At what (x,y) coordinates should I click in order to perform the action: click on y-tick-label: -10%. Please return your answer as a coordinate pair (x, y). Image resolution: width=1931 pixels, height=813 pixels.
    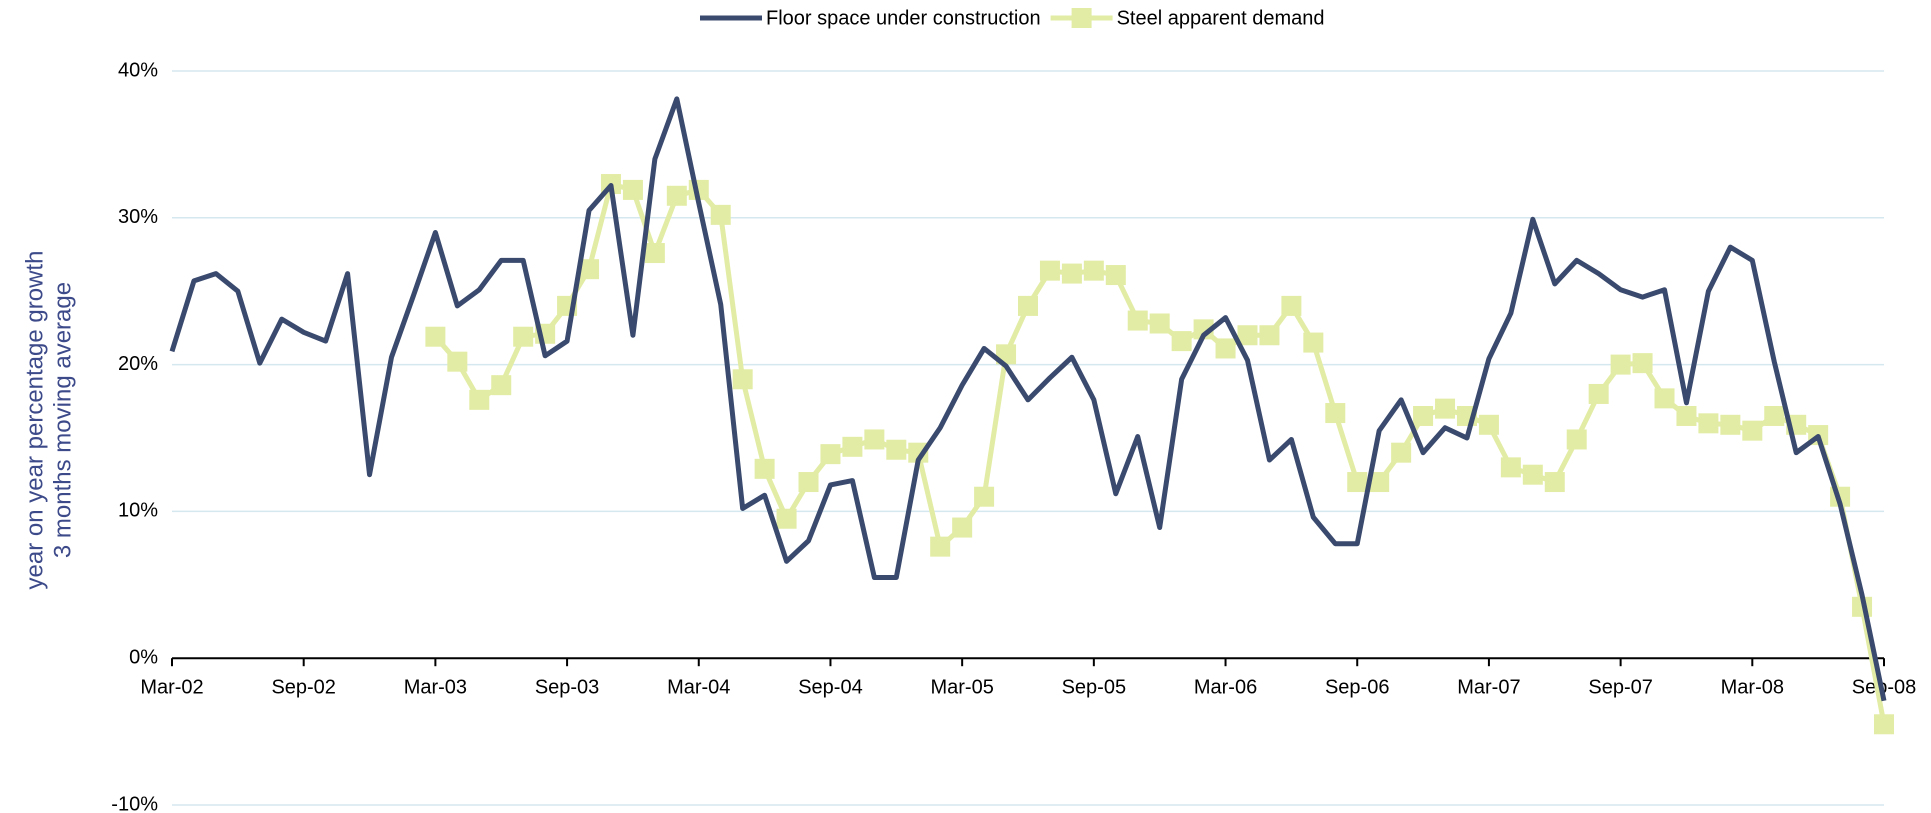
    Looking at the image, I should click on (134, 803).